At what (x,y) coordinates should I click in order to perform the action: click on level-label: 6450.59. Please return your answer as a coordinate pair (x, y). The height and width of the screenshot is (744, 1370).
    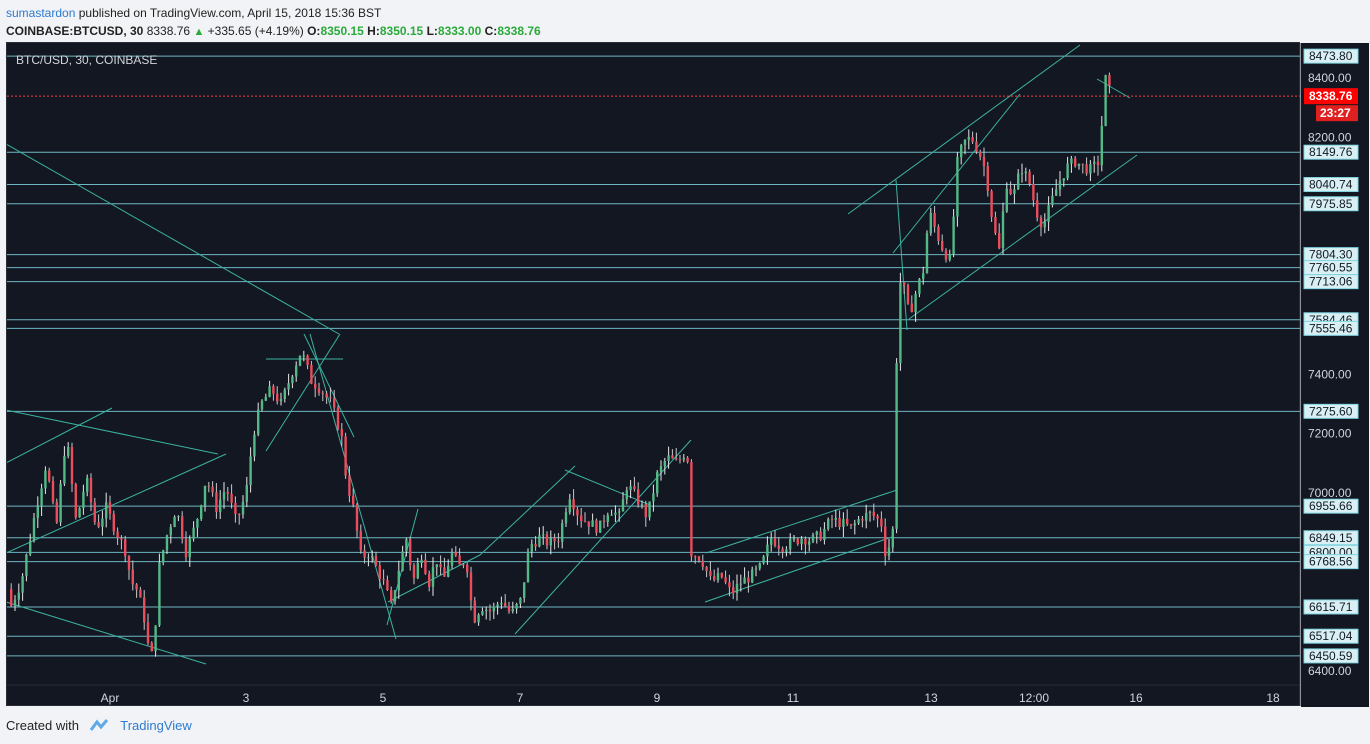
    Looking at the image, I should click on (1331, 656).